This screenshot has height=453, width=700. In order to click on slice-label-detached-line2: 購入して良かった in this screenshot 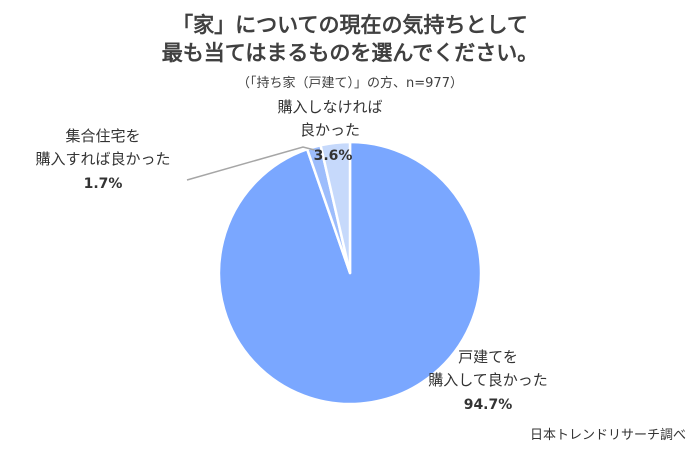, I will do `click(488, 380)`.